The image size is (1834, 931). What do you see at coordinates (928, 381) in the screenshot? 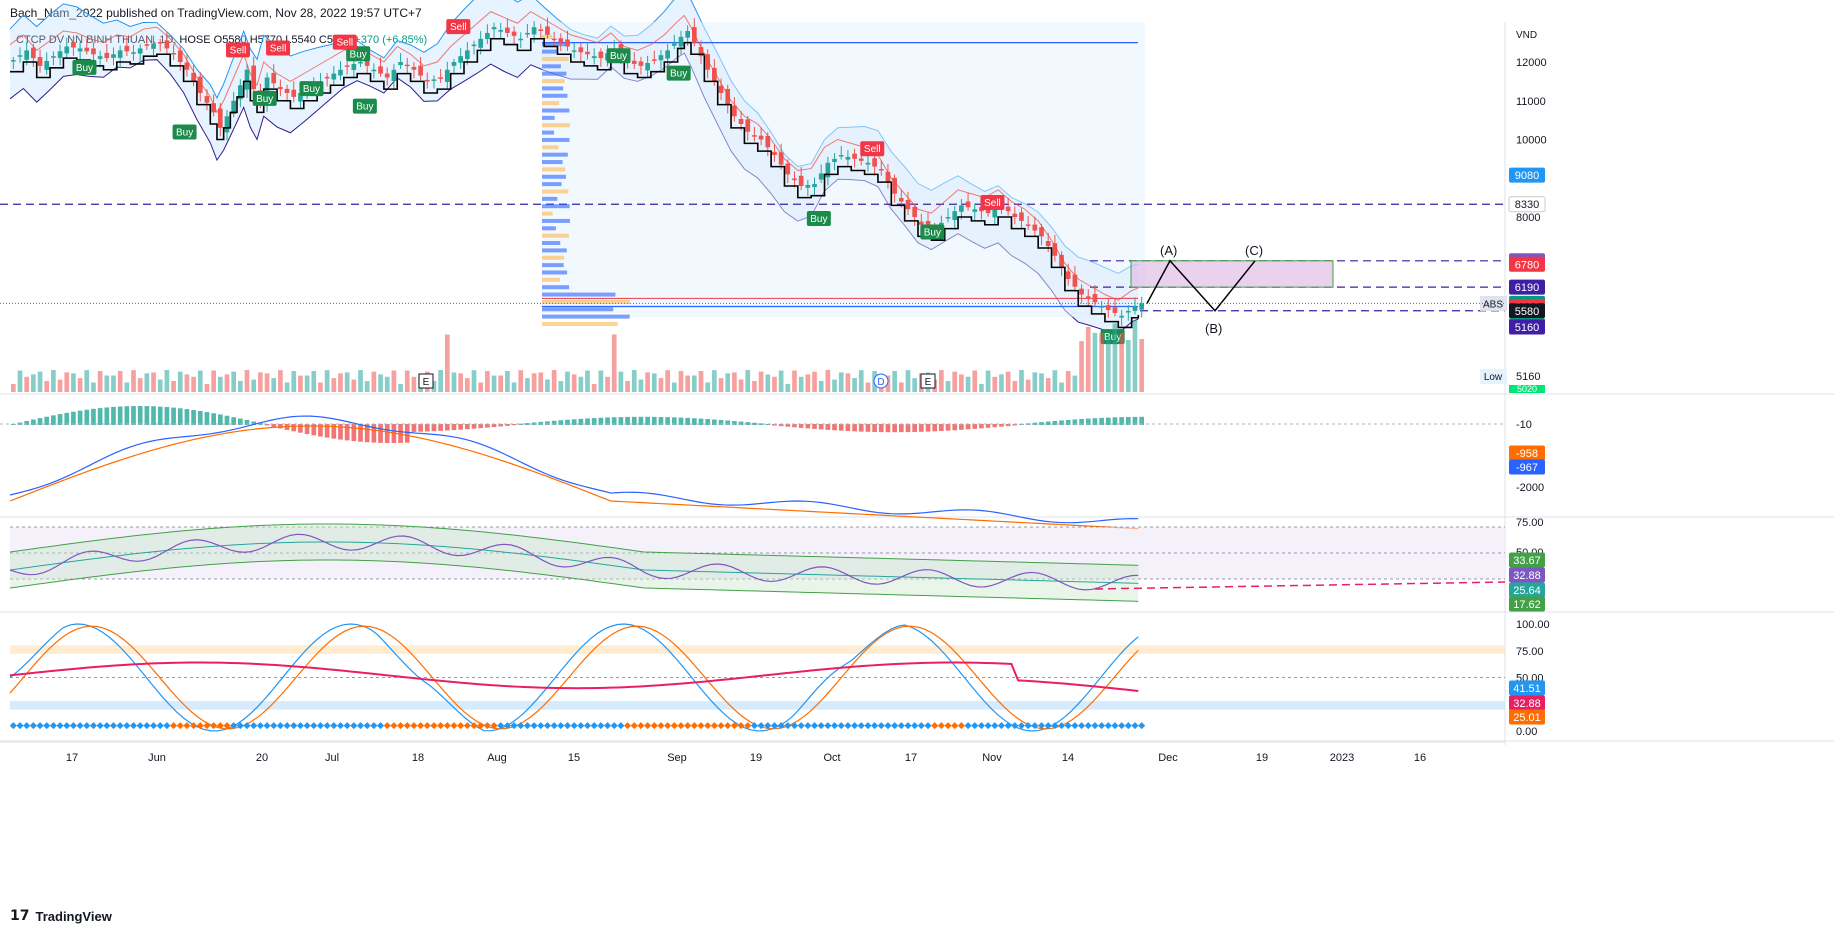
I see `earnings-marker` at bounding box center [928, 381].